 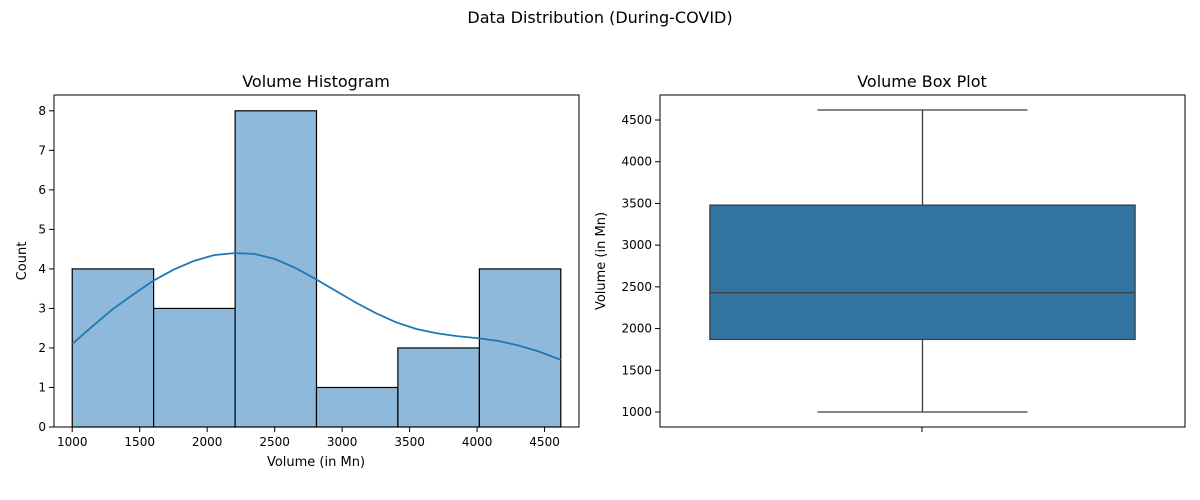 I want to click on y-tick-label: 3500, so click(x=636, y=203).